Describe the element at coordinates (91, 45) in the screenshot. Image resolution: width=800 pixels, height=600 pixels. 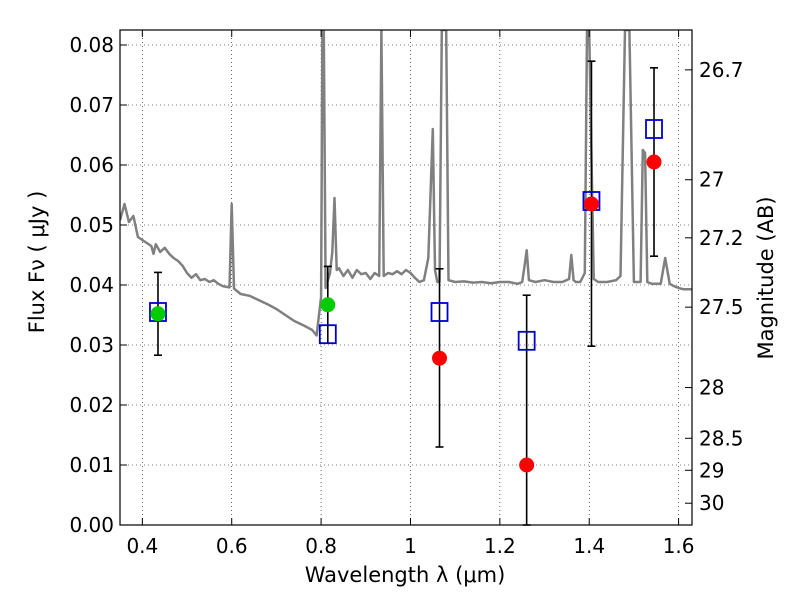
I see `y-tick-label: 0.08` at that location.